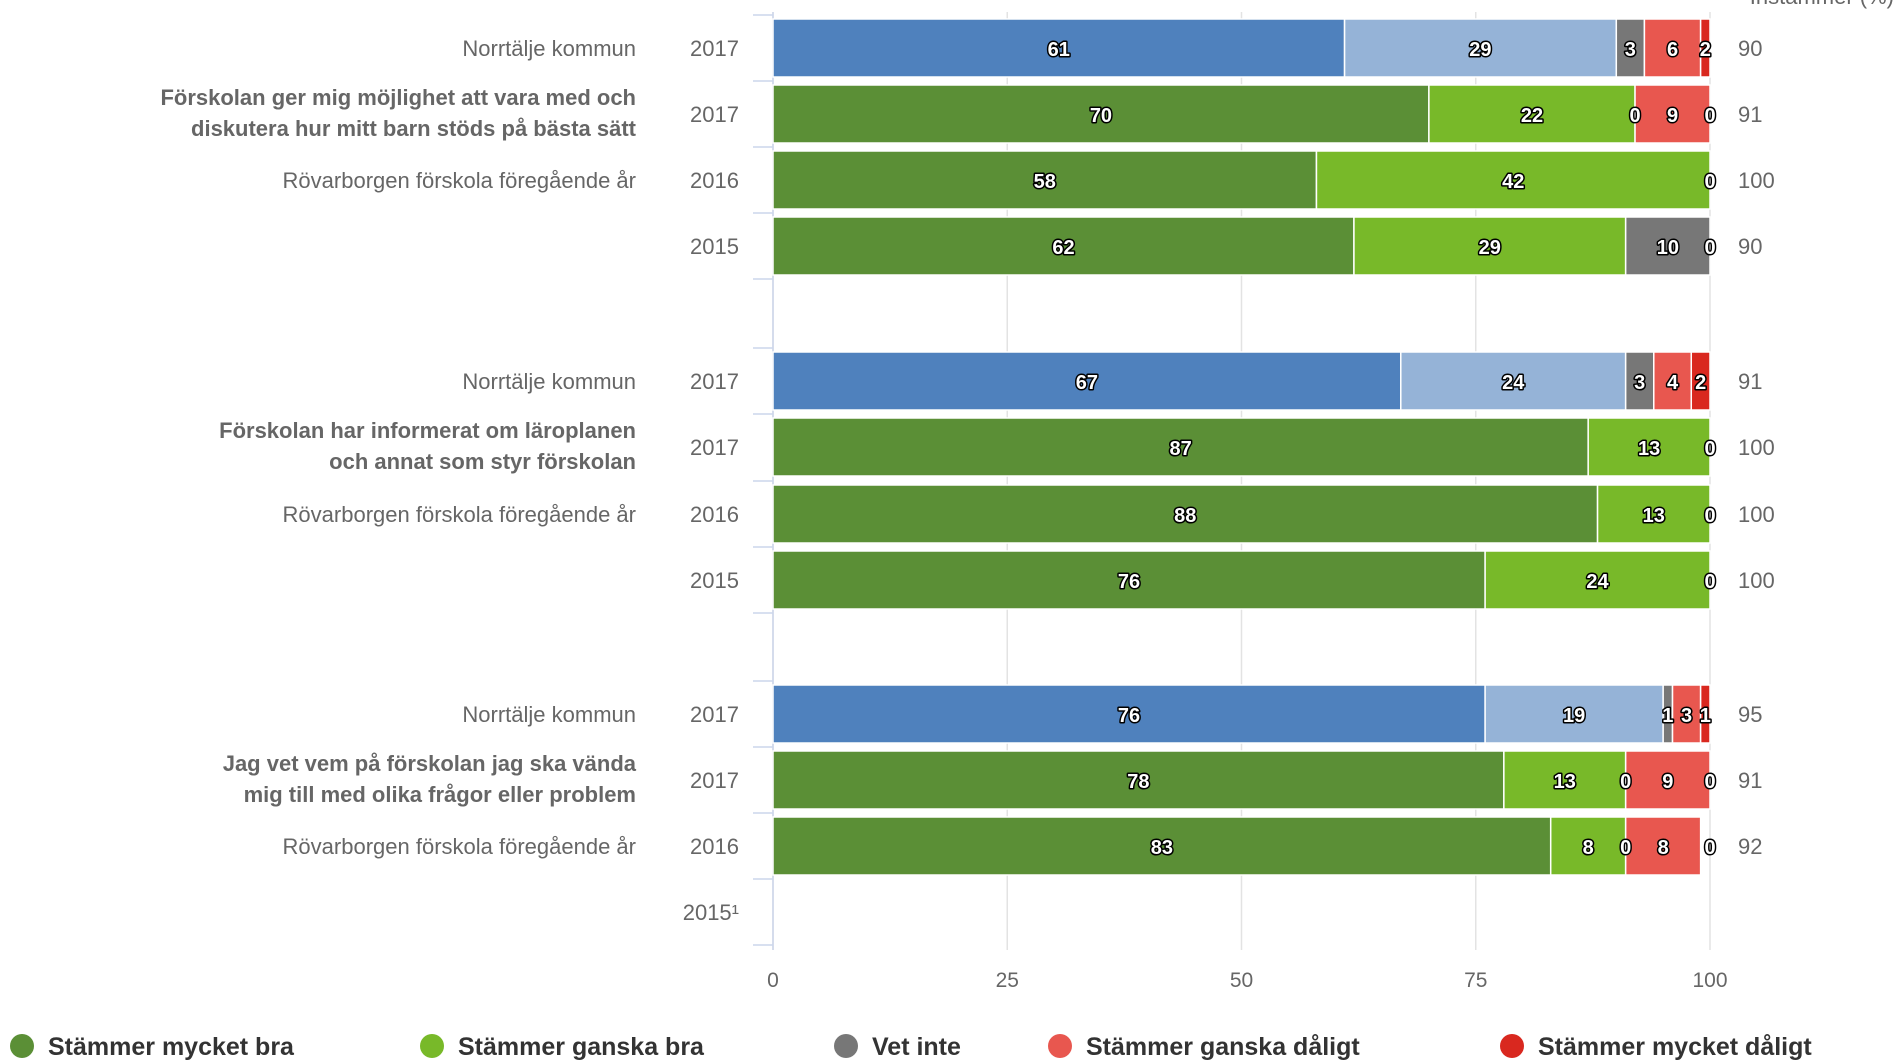 Image resolution: width=1894 pixels, height=1064 pixels. I want to click on data-label: 62, so click(1063, 248).